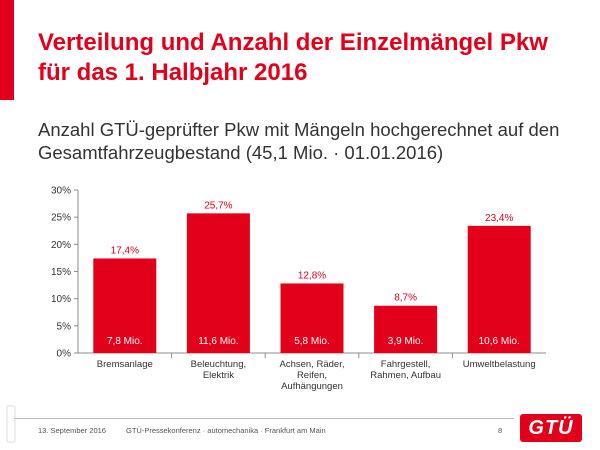  What do you see at coordinates (312, 275) in the screenshot?
I see `bar-value-label: 12,8%` at bounding box center [312, 275].